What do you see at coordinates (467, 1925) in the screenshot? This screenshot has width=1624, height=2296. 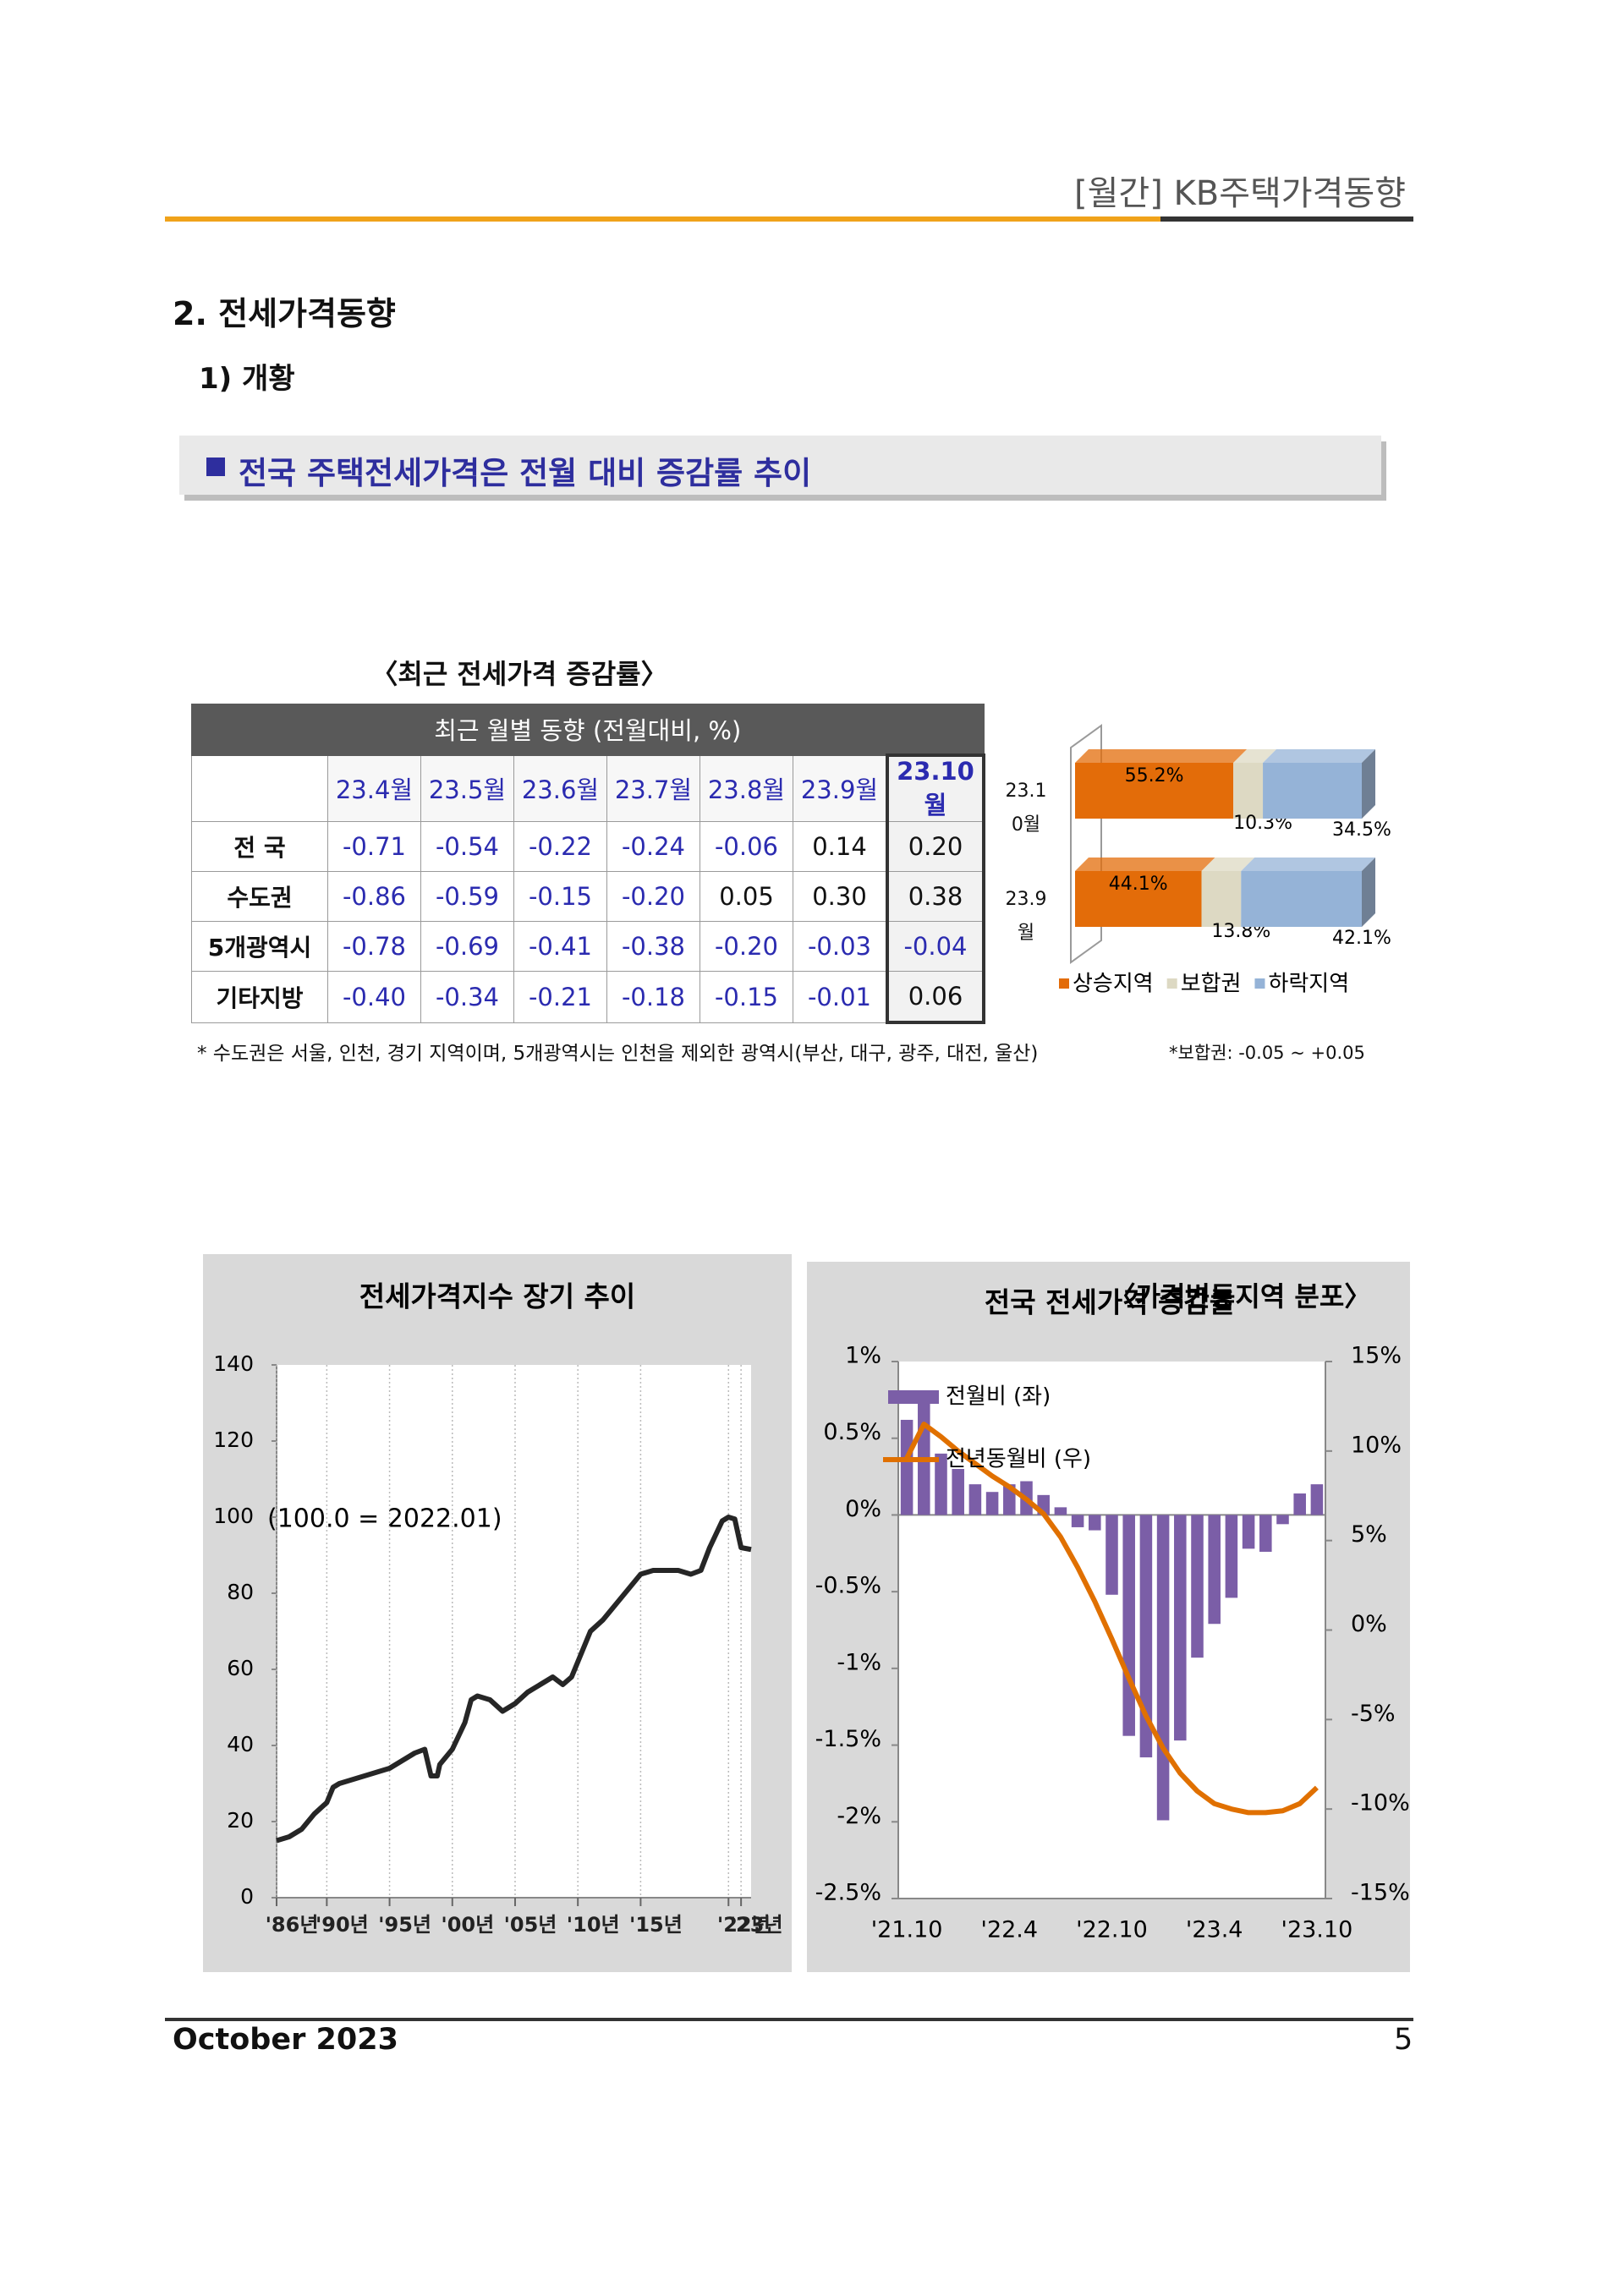 I see `x-tick-label: '00년` at bounding box center [467, 1925].